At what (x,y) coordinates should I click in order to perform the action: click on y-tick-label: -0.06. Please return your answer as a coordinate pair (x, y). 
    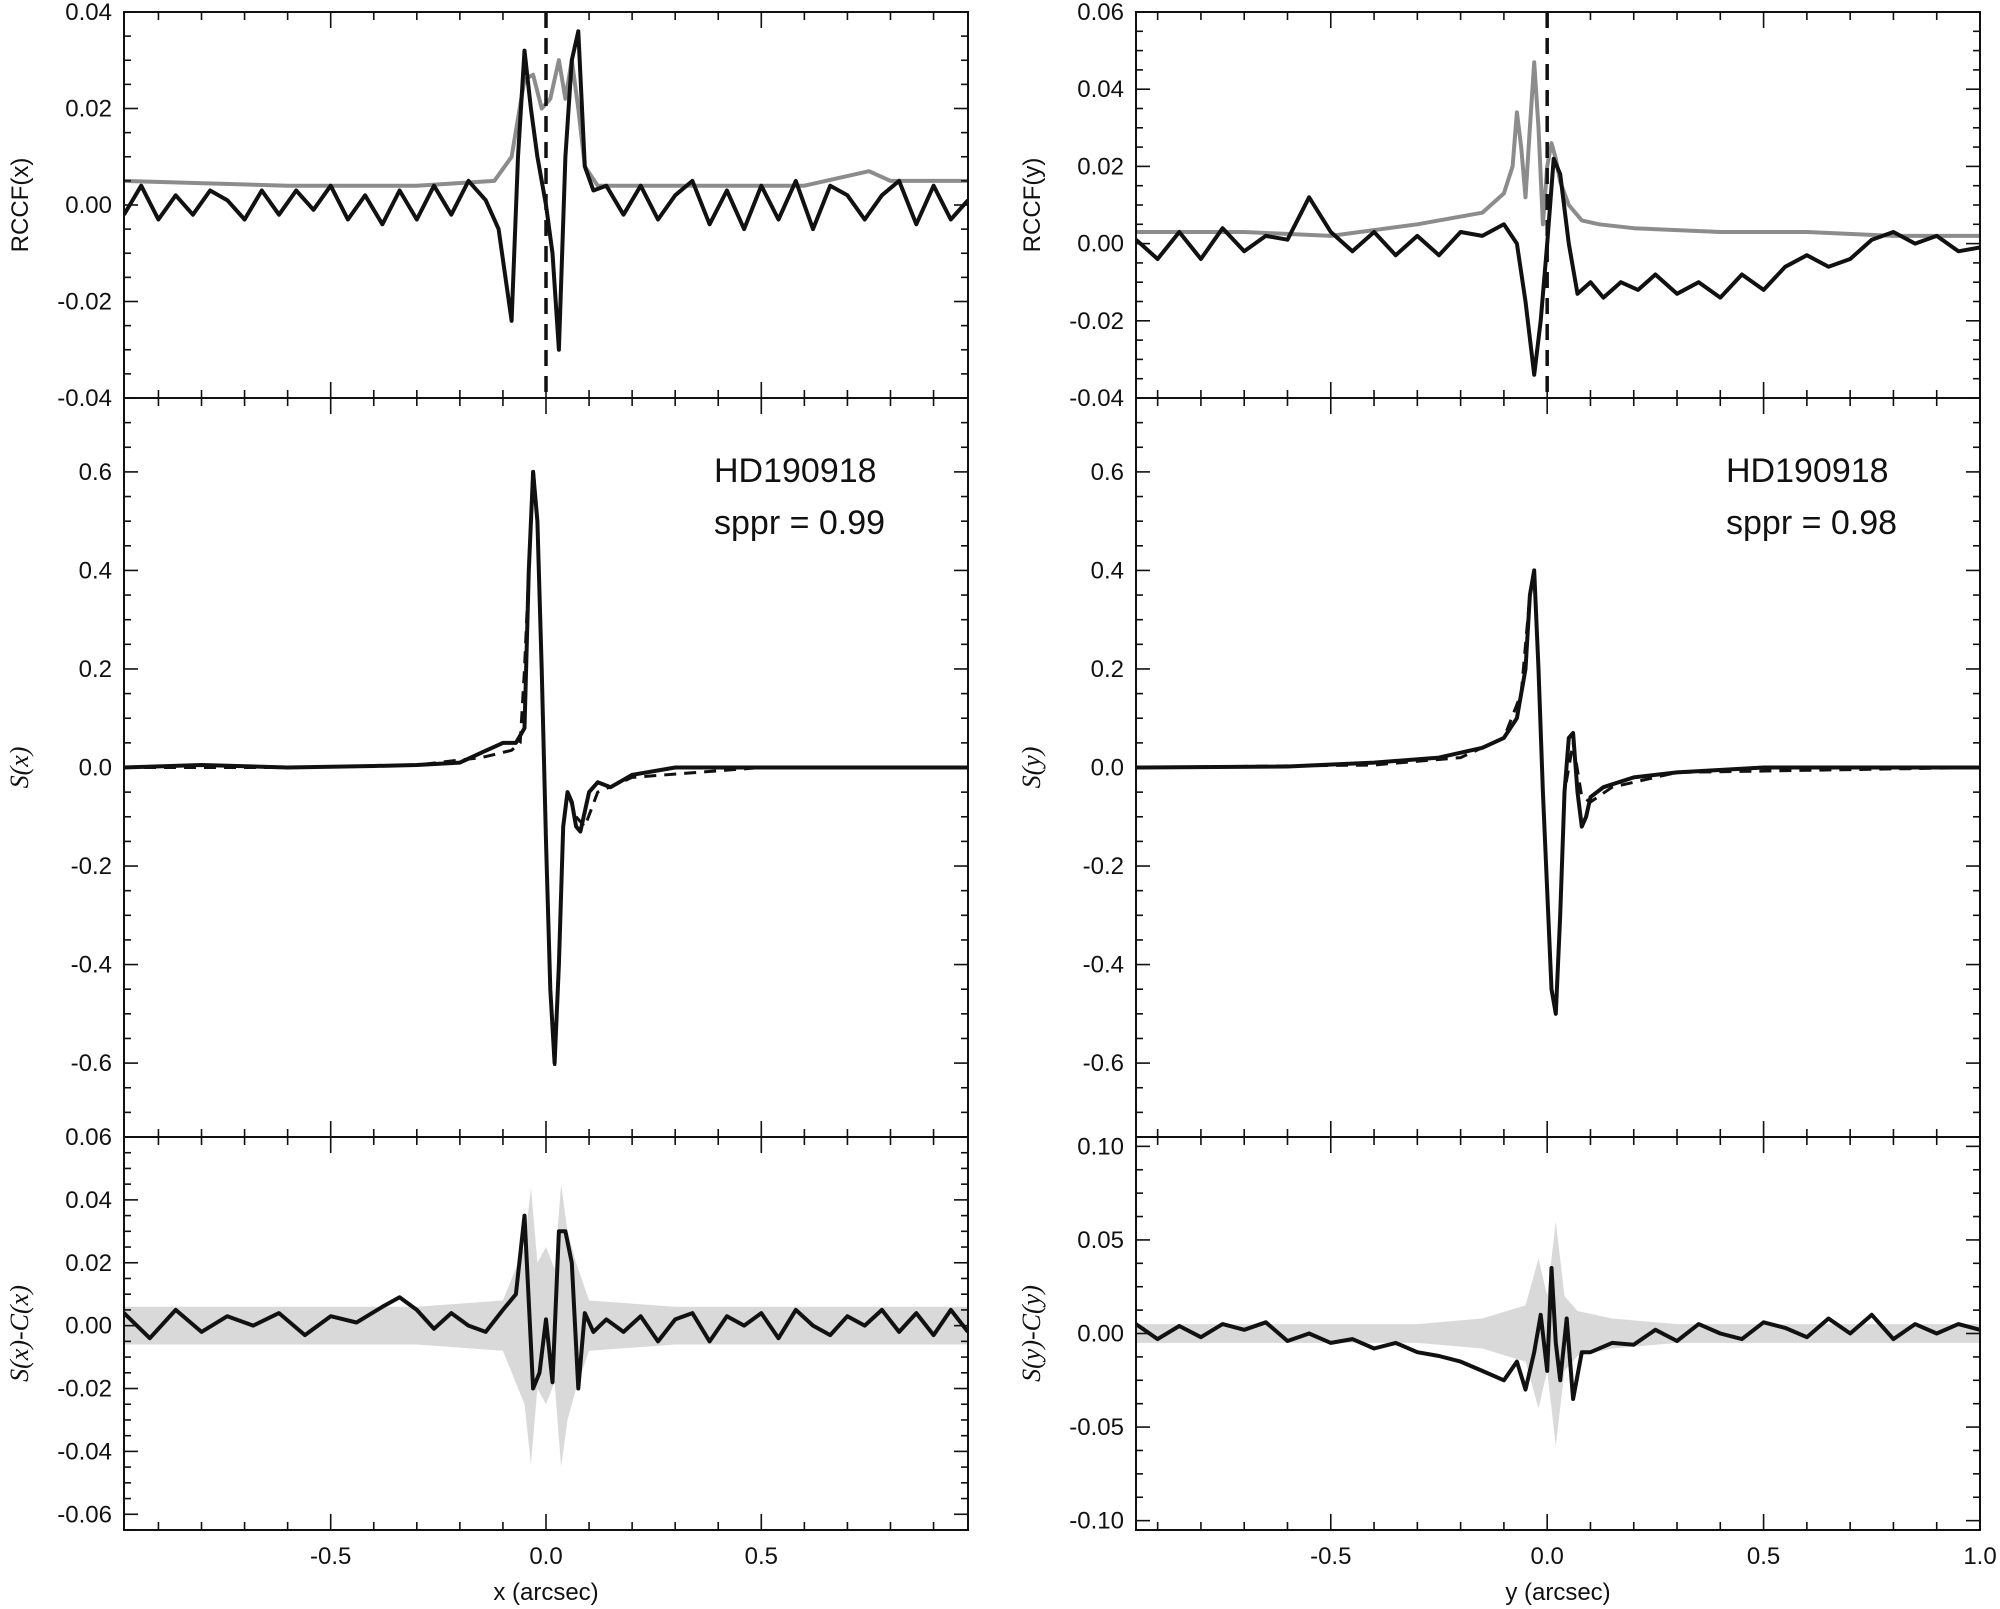
    Looking at the image, I should click on (84, 1514).